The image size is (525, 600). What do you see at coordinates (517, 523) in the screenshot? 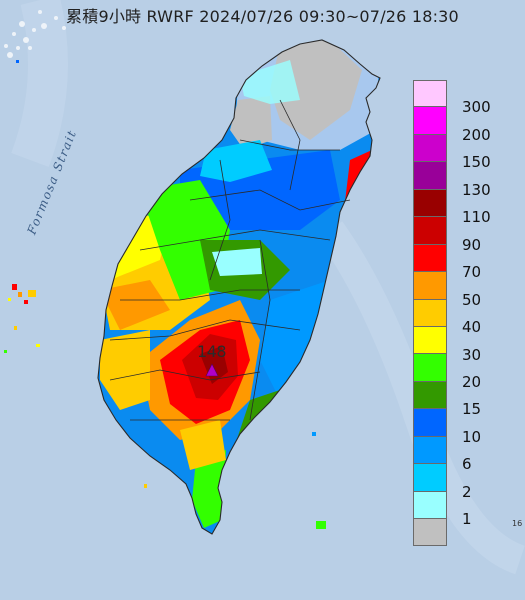
I see `edge-text: 16` at bounding box center [517, 523].